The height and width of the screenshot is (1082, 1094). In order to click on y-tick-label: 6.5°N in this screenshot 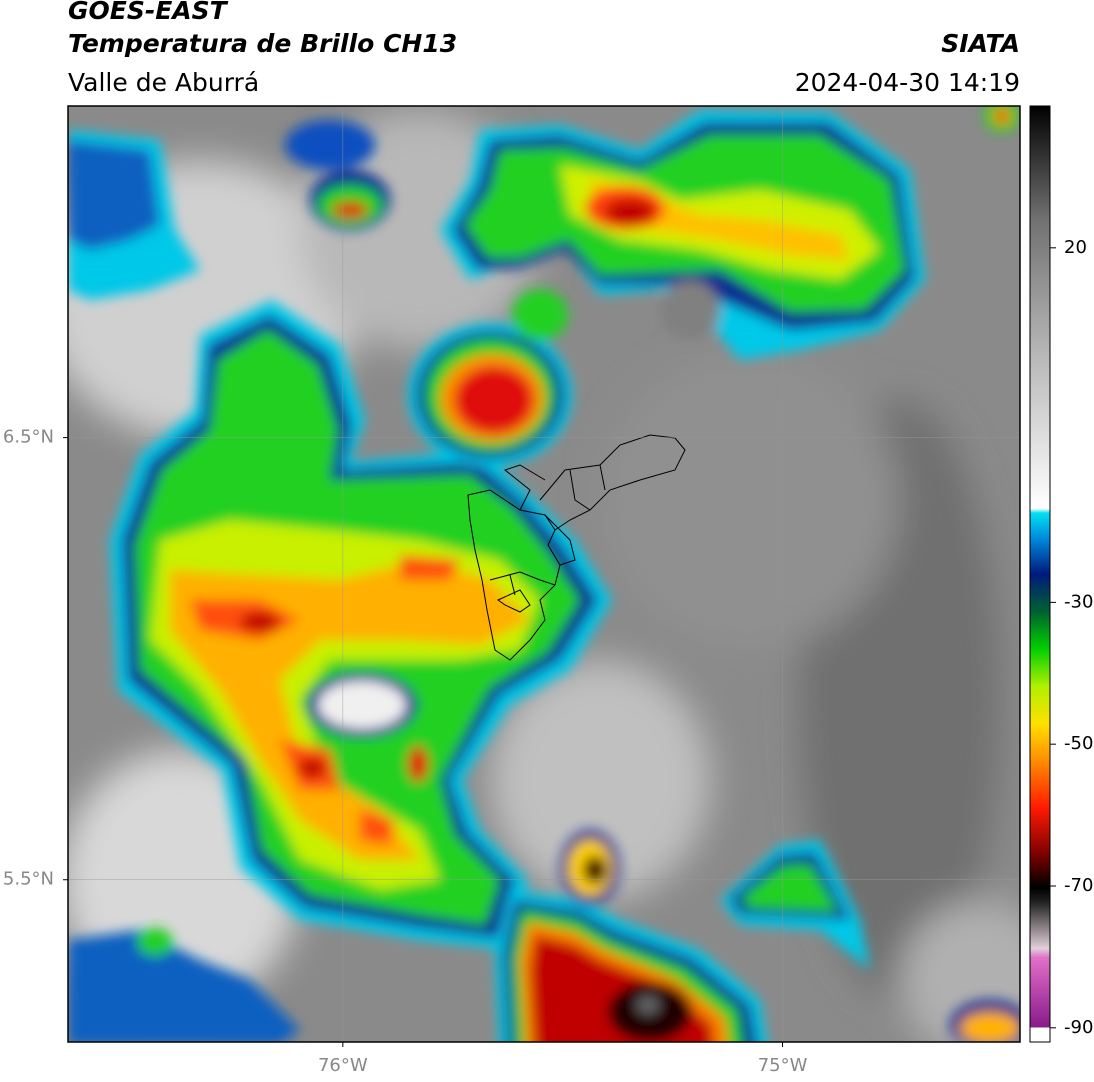, I will do `click(28, 437)`.